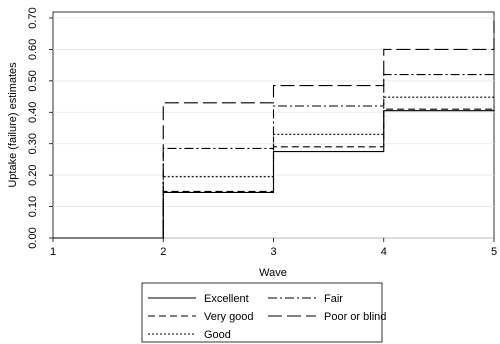 Image resolution: width=500 pixels, height=344 pixels. I want to click on legend-box, so click(262, 312).